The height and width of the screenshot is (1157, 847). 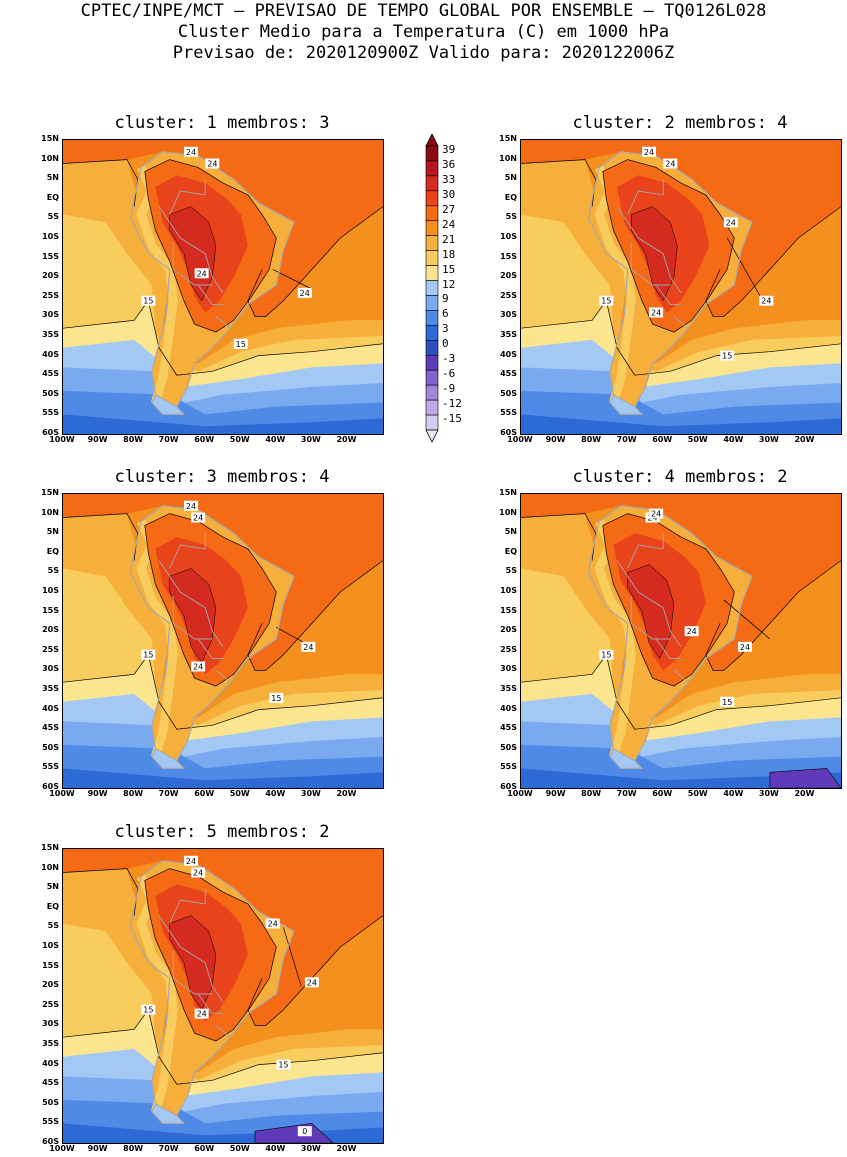 What do you see at coordinates (50, 786) in the screenshot?
I see `lat-tick-label: 60S` at bounding box center [50, 786].